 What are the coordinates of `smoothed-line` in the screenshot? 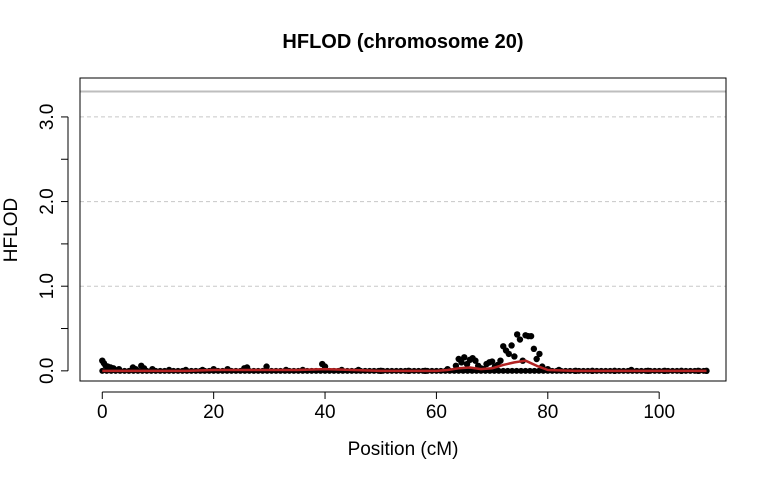 It's located at (404, 366).